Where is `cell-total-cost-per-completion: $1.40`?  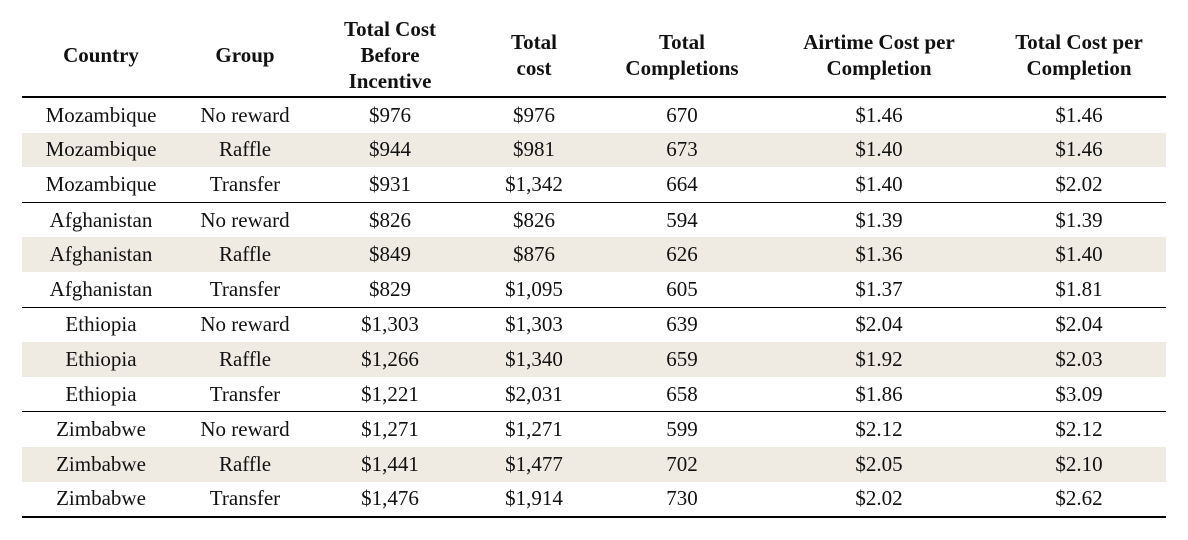
cell-total-cost-per-completion: $1.40 is located at coordinates (1079, 254).